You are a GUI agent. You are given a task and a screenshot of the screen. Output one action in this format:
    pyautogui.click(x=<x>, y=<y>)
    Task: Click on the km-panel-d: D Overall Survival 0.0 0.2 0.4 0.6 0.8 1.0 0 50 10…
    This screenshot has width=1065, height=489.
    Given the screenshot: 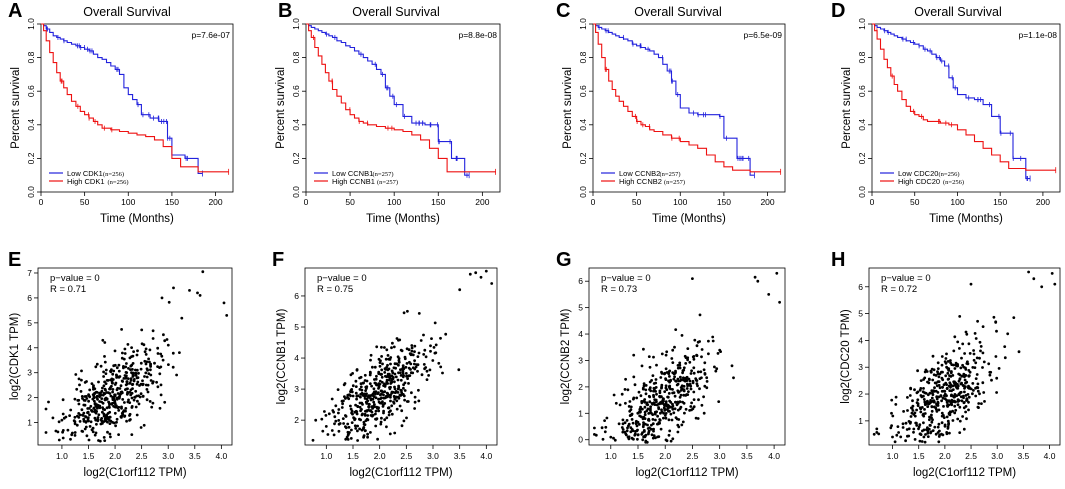 What is the action you would take?
    pyautogui.click(x=946, y=112)
    